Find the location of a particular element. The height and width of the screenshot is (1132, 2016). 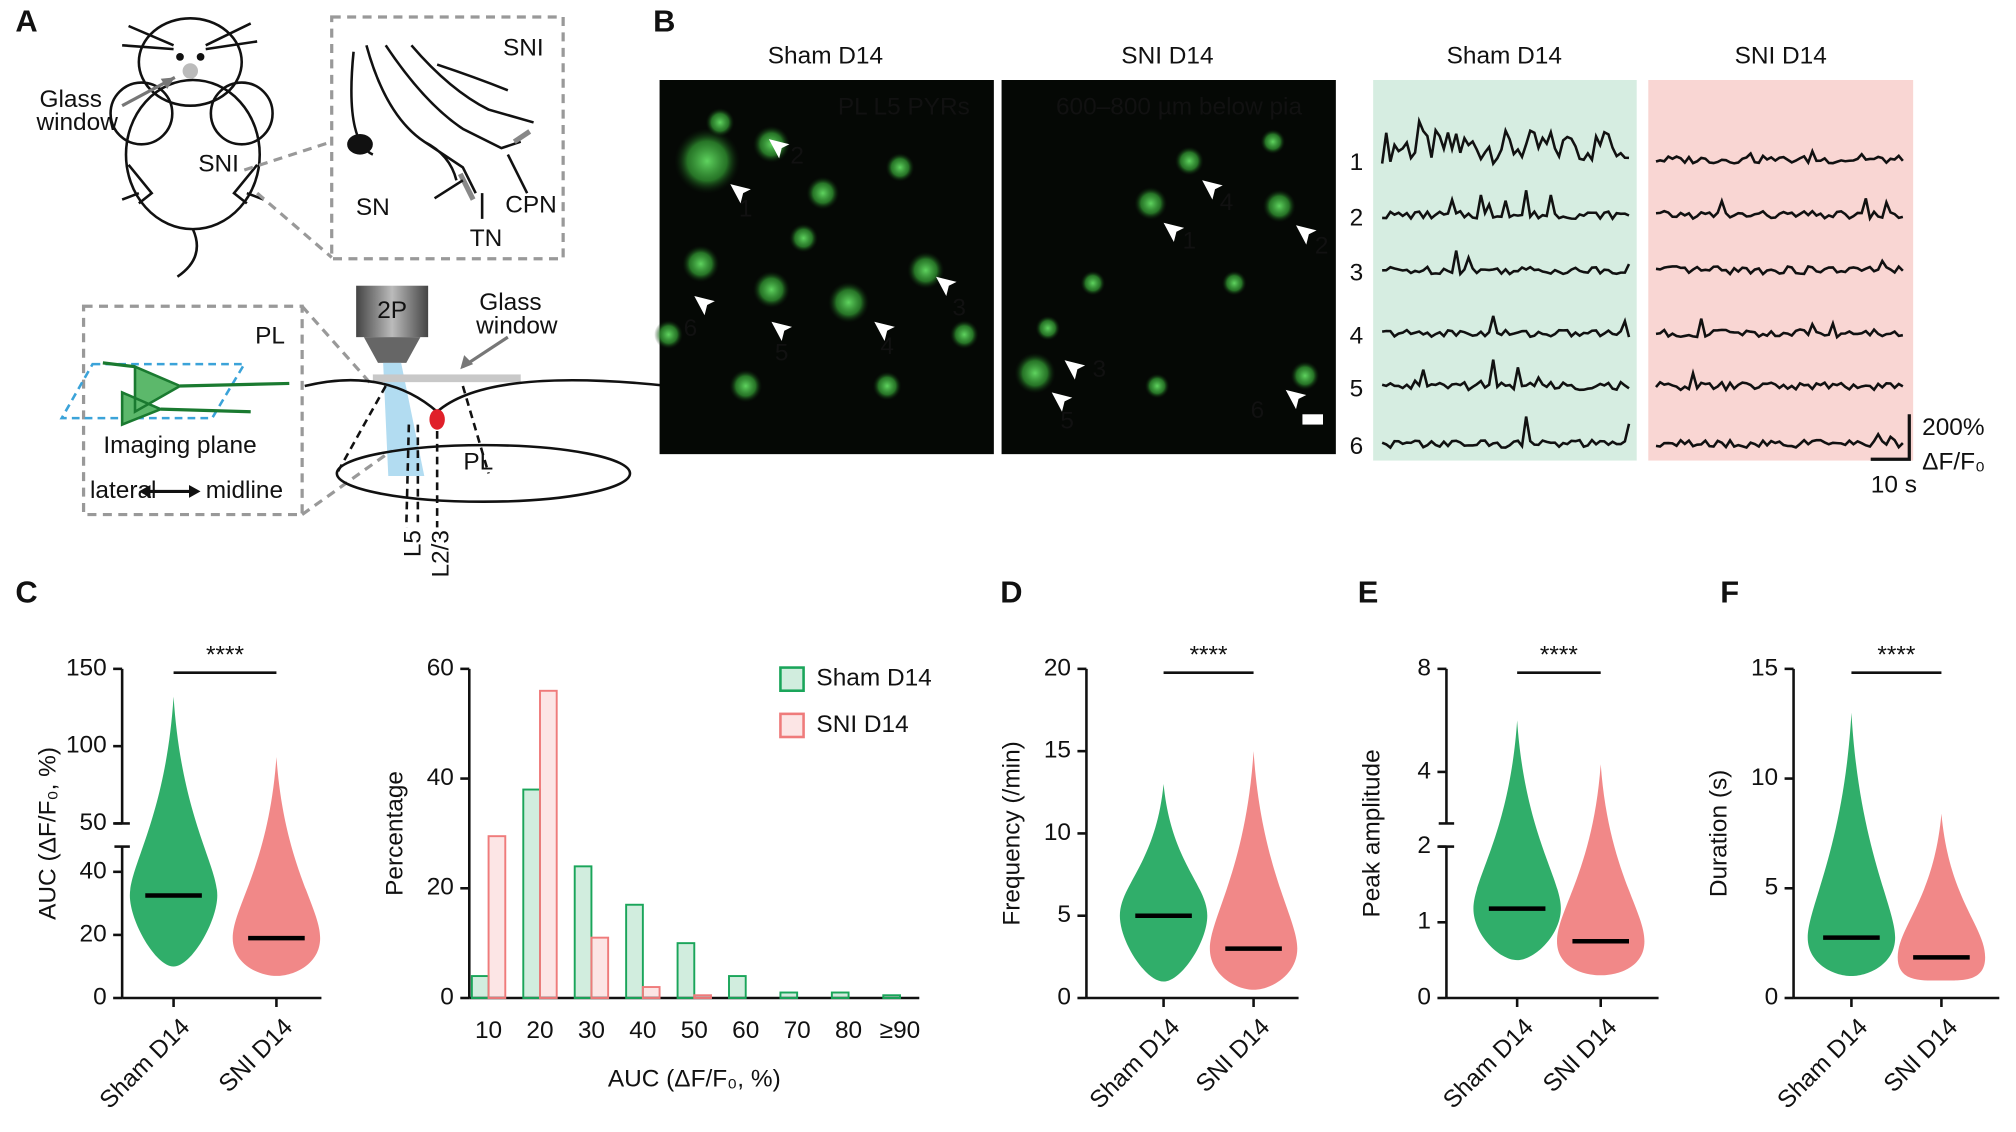

cell-number: 6 is located at coordinates (1258, 410).